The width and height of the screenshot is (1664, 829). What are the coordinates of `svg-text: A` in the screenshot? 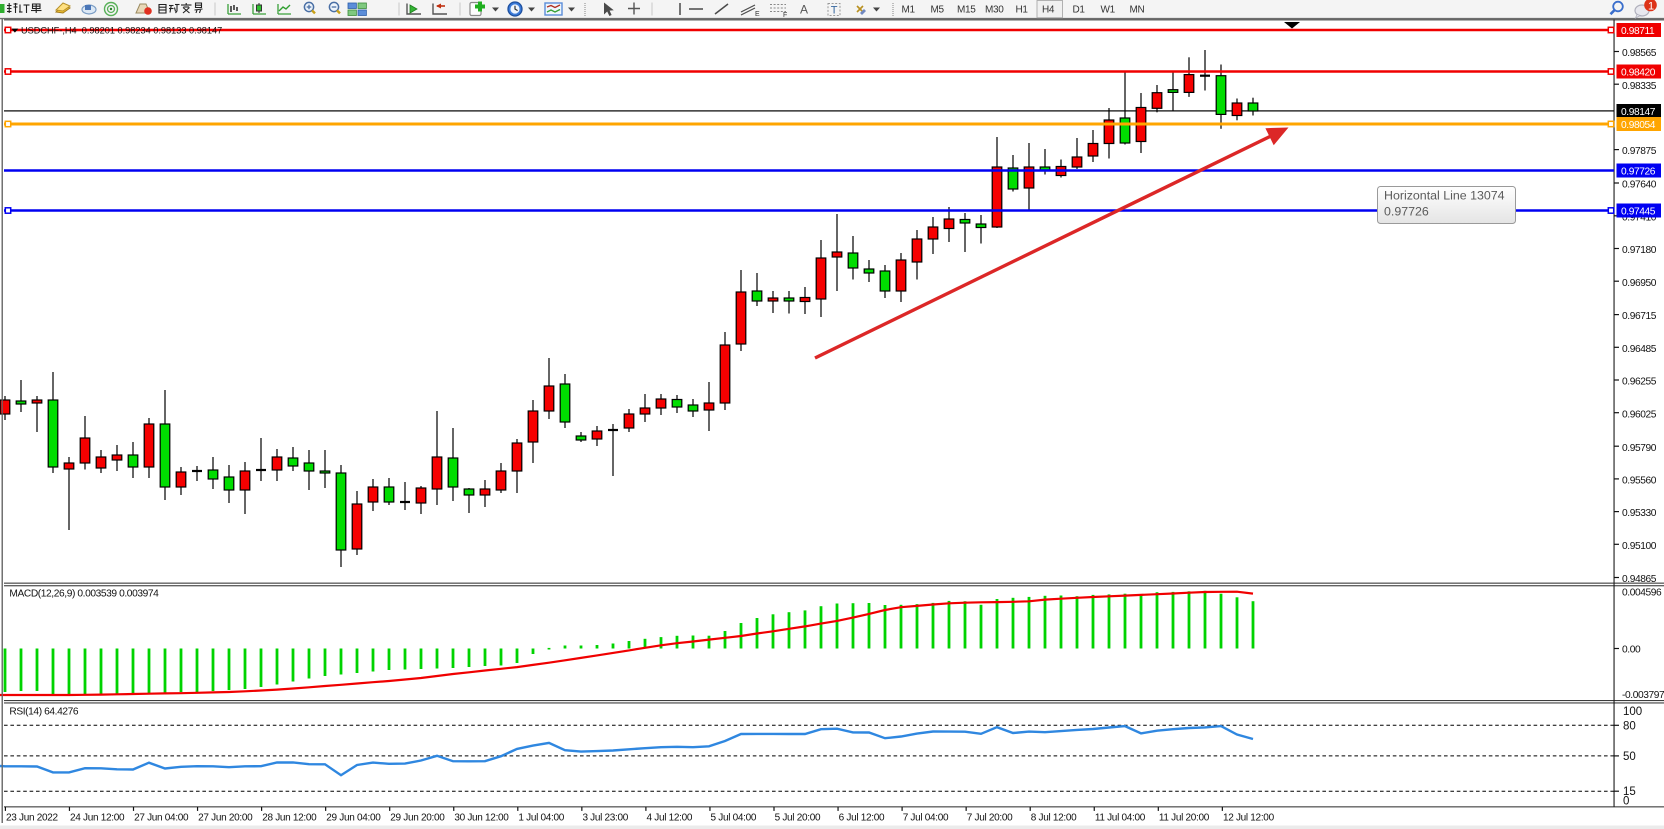 It's located at (804, 10).